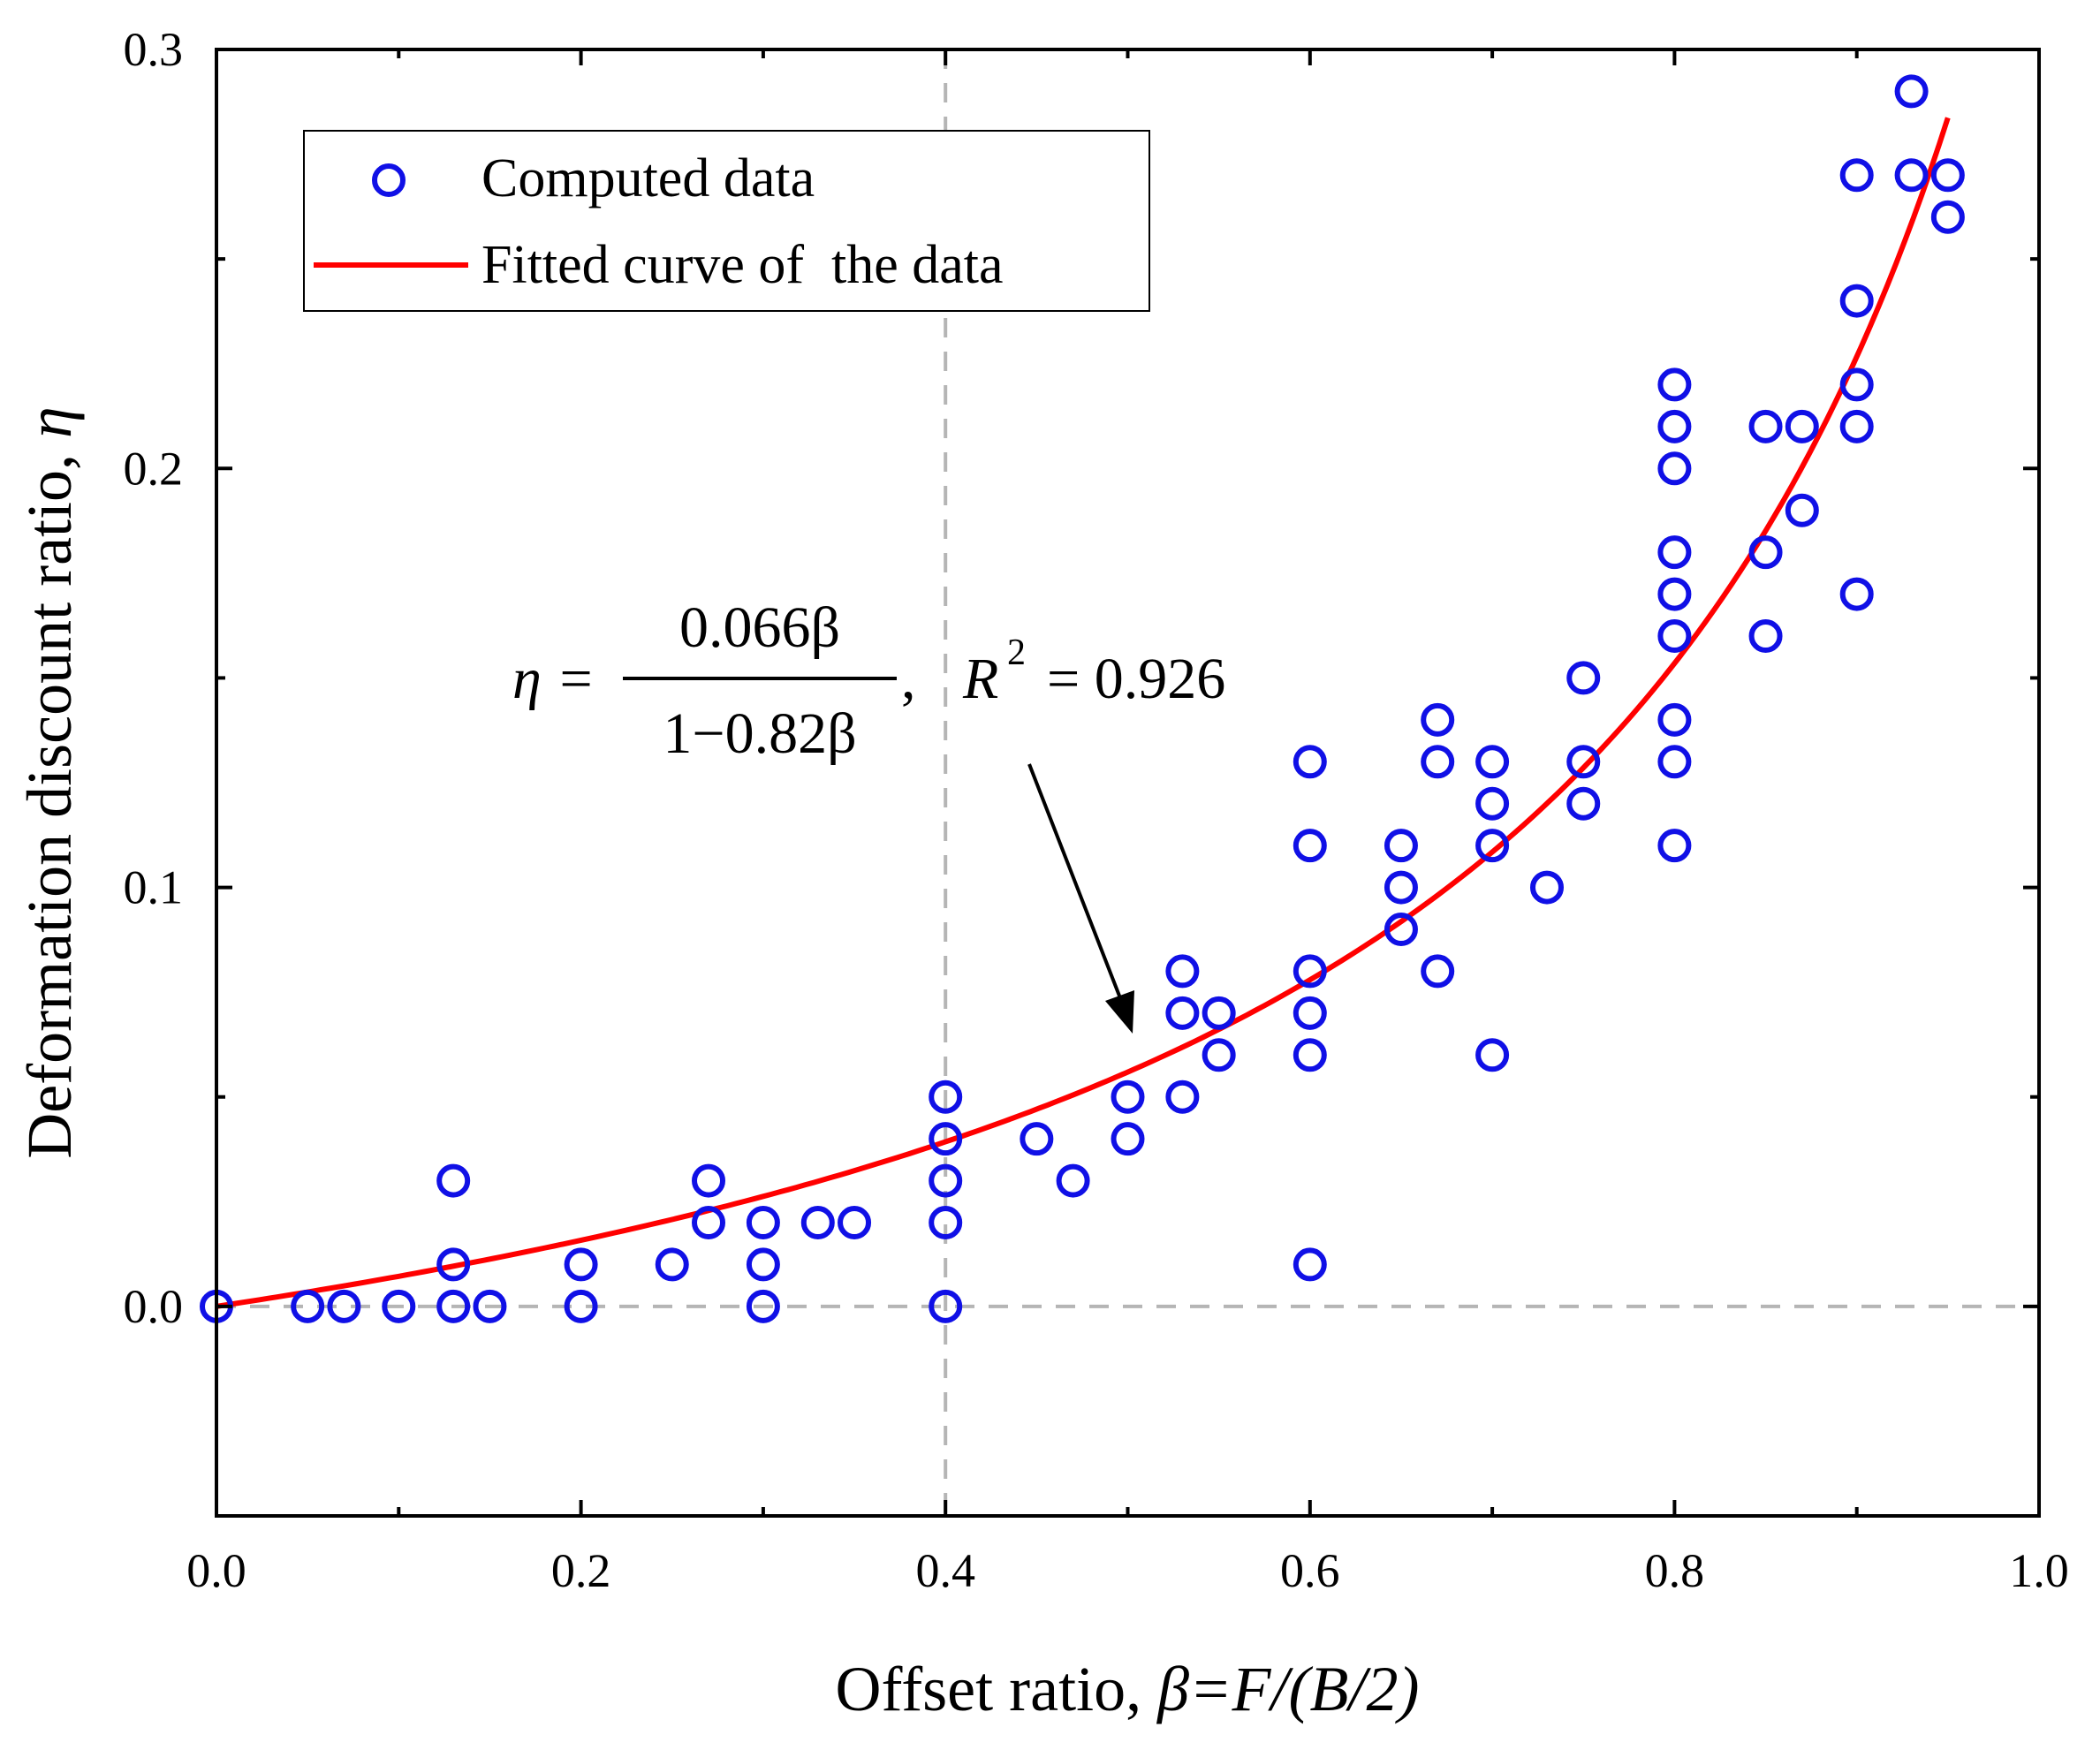 The width and height of the screenshot is (2100, 1750). Describe the element at coordinates (216, 1570) in the screenshot. I see `x-tick-label: 0.0` at that location.